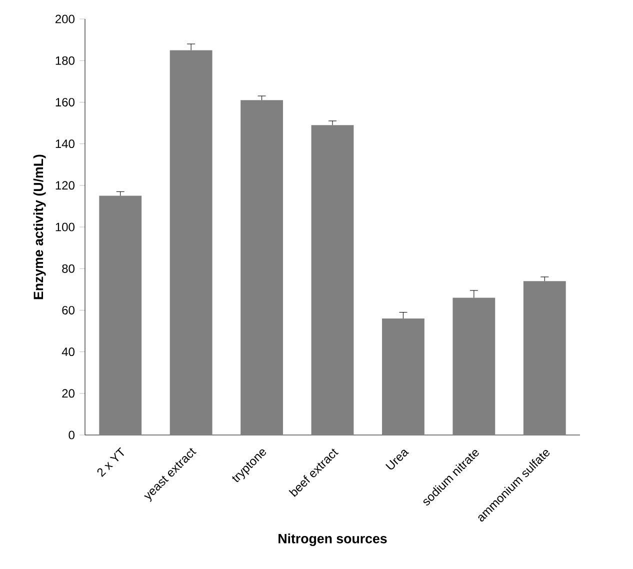  What do you see at coordinates (65, 227) in the screenshot?
I see `y-tick-label: 100` at bounding box center [65, 227].